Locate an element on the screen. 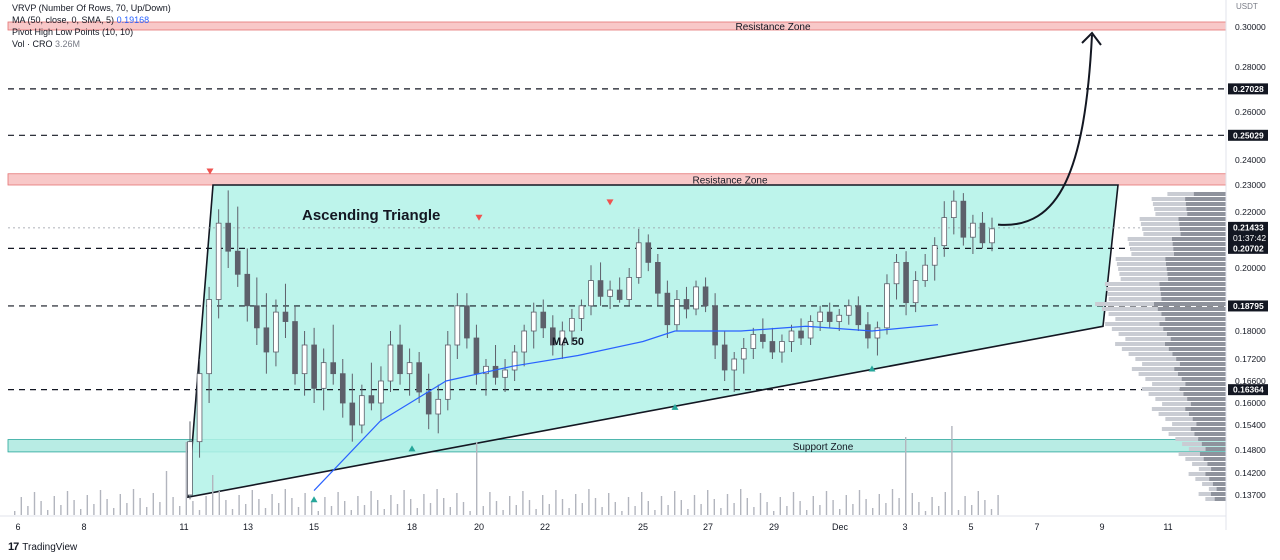  legend-pivot: Pivot High Low Points (10, 10) is located at coordinates (73, 32).